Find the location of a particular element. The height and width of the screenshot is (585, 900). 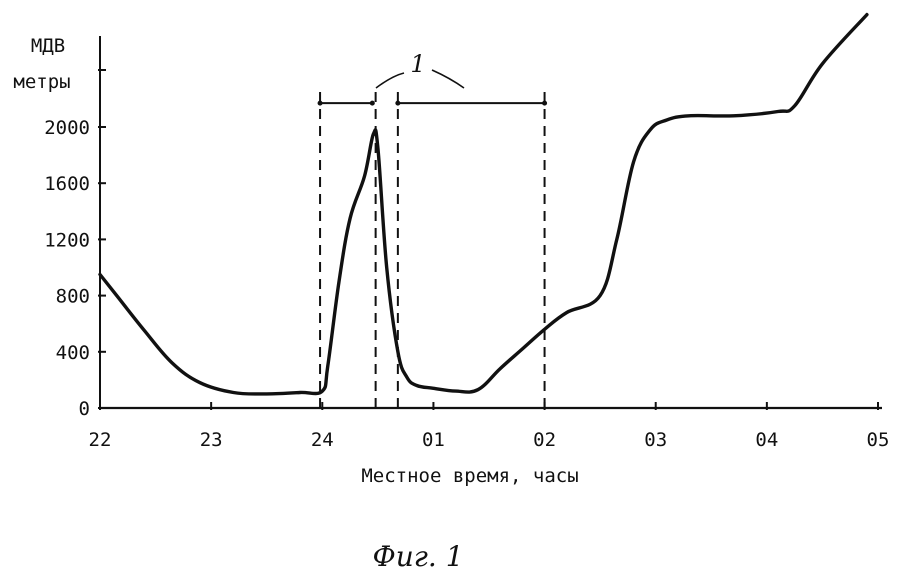

annotation-label: 1 is located at coordinates (417, 64).